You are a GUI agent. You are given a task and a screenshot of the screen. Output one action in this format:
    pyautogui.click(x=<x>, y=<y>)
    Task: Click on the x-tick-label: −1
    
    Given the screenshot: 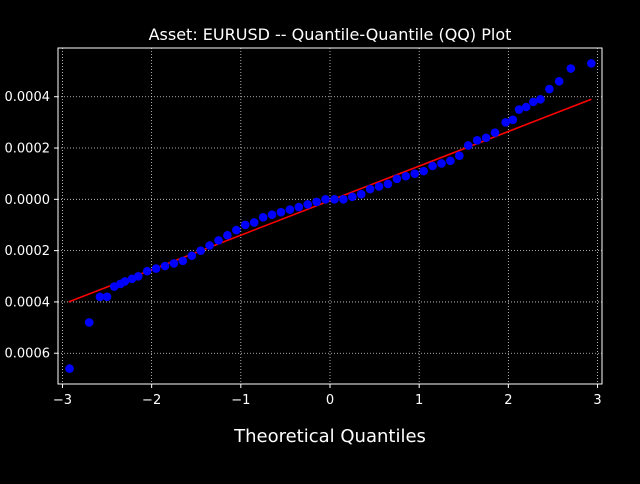 What is the action you would take?
    pyautogui.click(x=240, y=400)
    